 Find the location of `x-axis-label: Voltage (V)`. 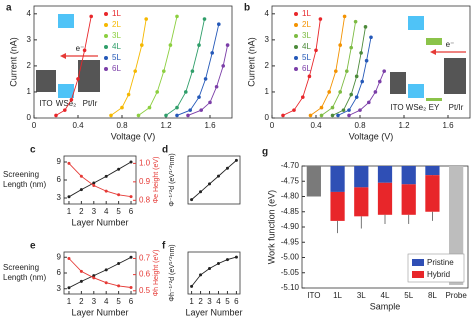

x-axis-label: Voltage (V) is located at coordinates (371, 136).